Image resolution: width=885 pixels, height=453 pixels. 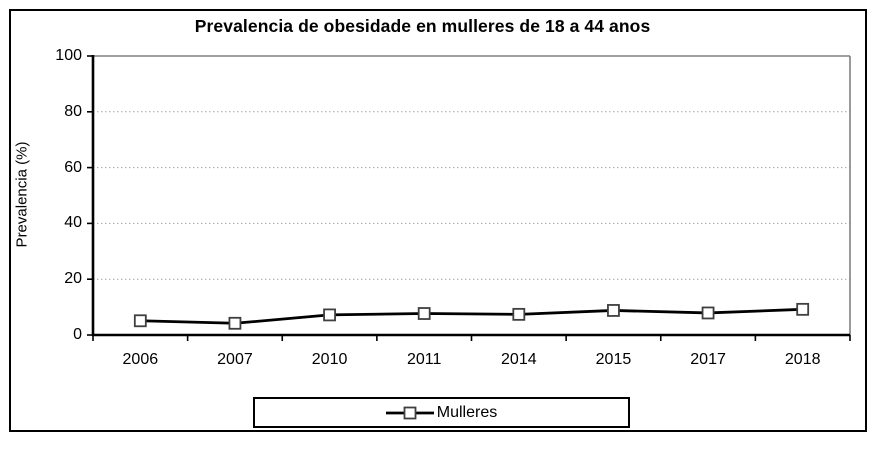 I want to click on x-tick-label: 2010, so click(x=329, y=359).